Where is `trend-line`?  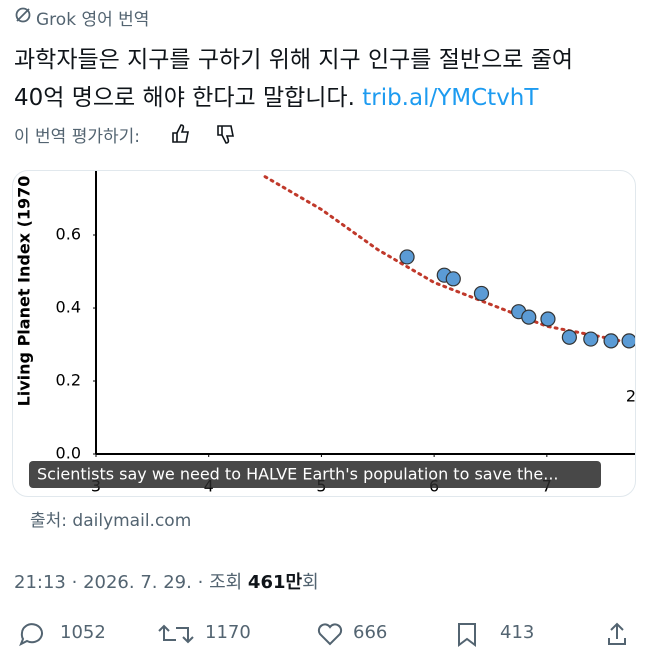 trend-line is located at coordinates (449, 260).